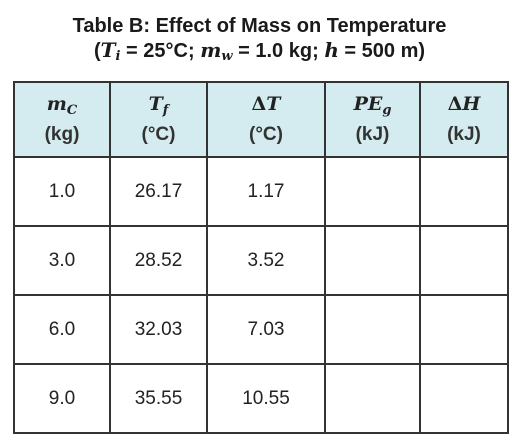  I want to click on title-line-2: (Ti = 25°C; mw = 1.0 kg; h = 500 m), so click(259, 51).